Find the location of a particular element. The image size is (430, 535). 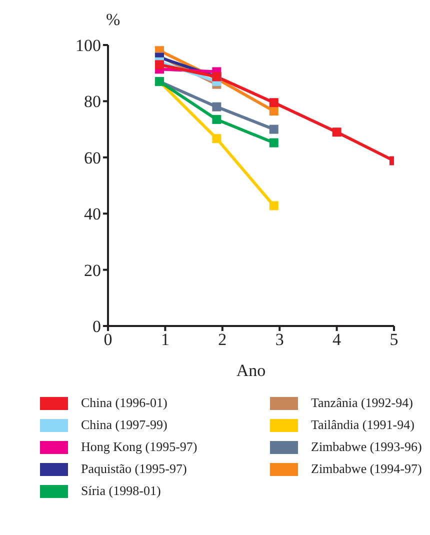

legend-label: Tailândia (1991-94) is located at coordinates (362, 425).